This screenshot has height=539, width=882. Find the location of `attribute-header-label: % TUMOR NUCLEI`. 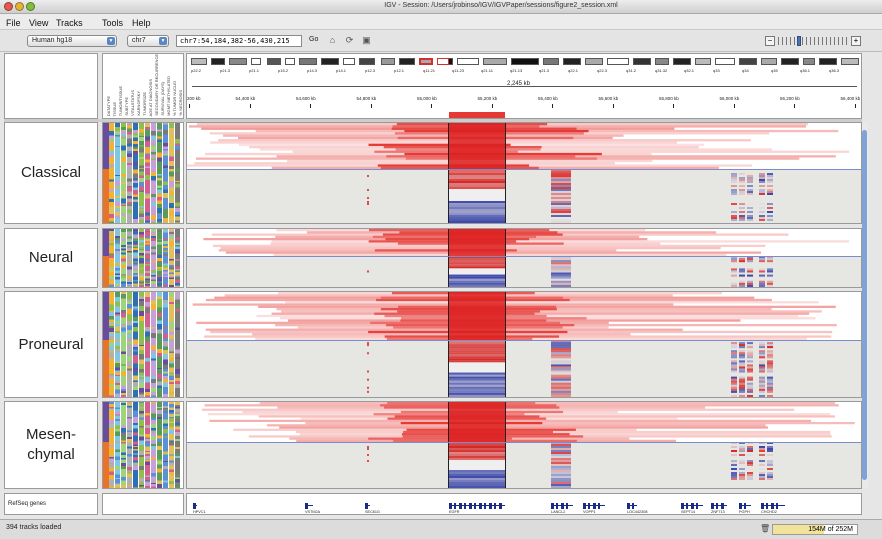

attribute-header-label: % TUMOR NUCLEI is located at coordinates (174, 98).